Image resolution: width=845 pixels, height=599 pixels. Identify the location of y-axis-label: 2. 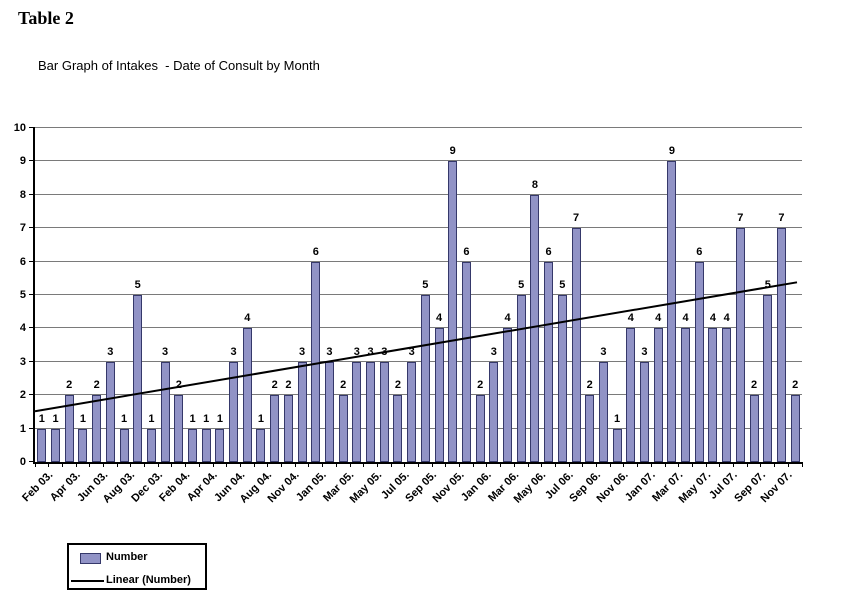
(22, 395).